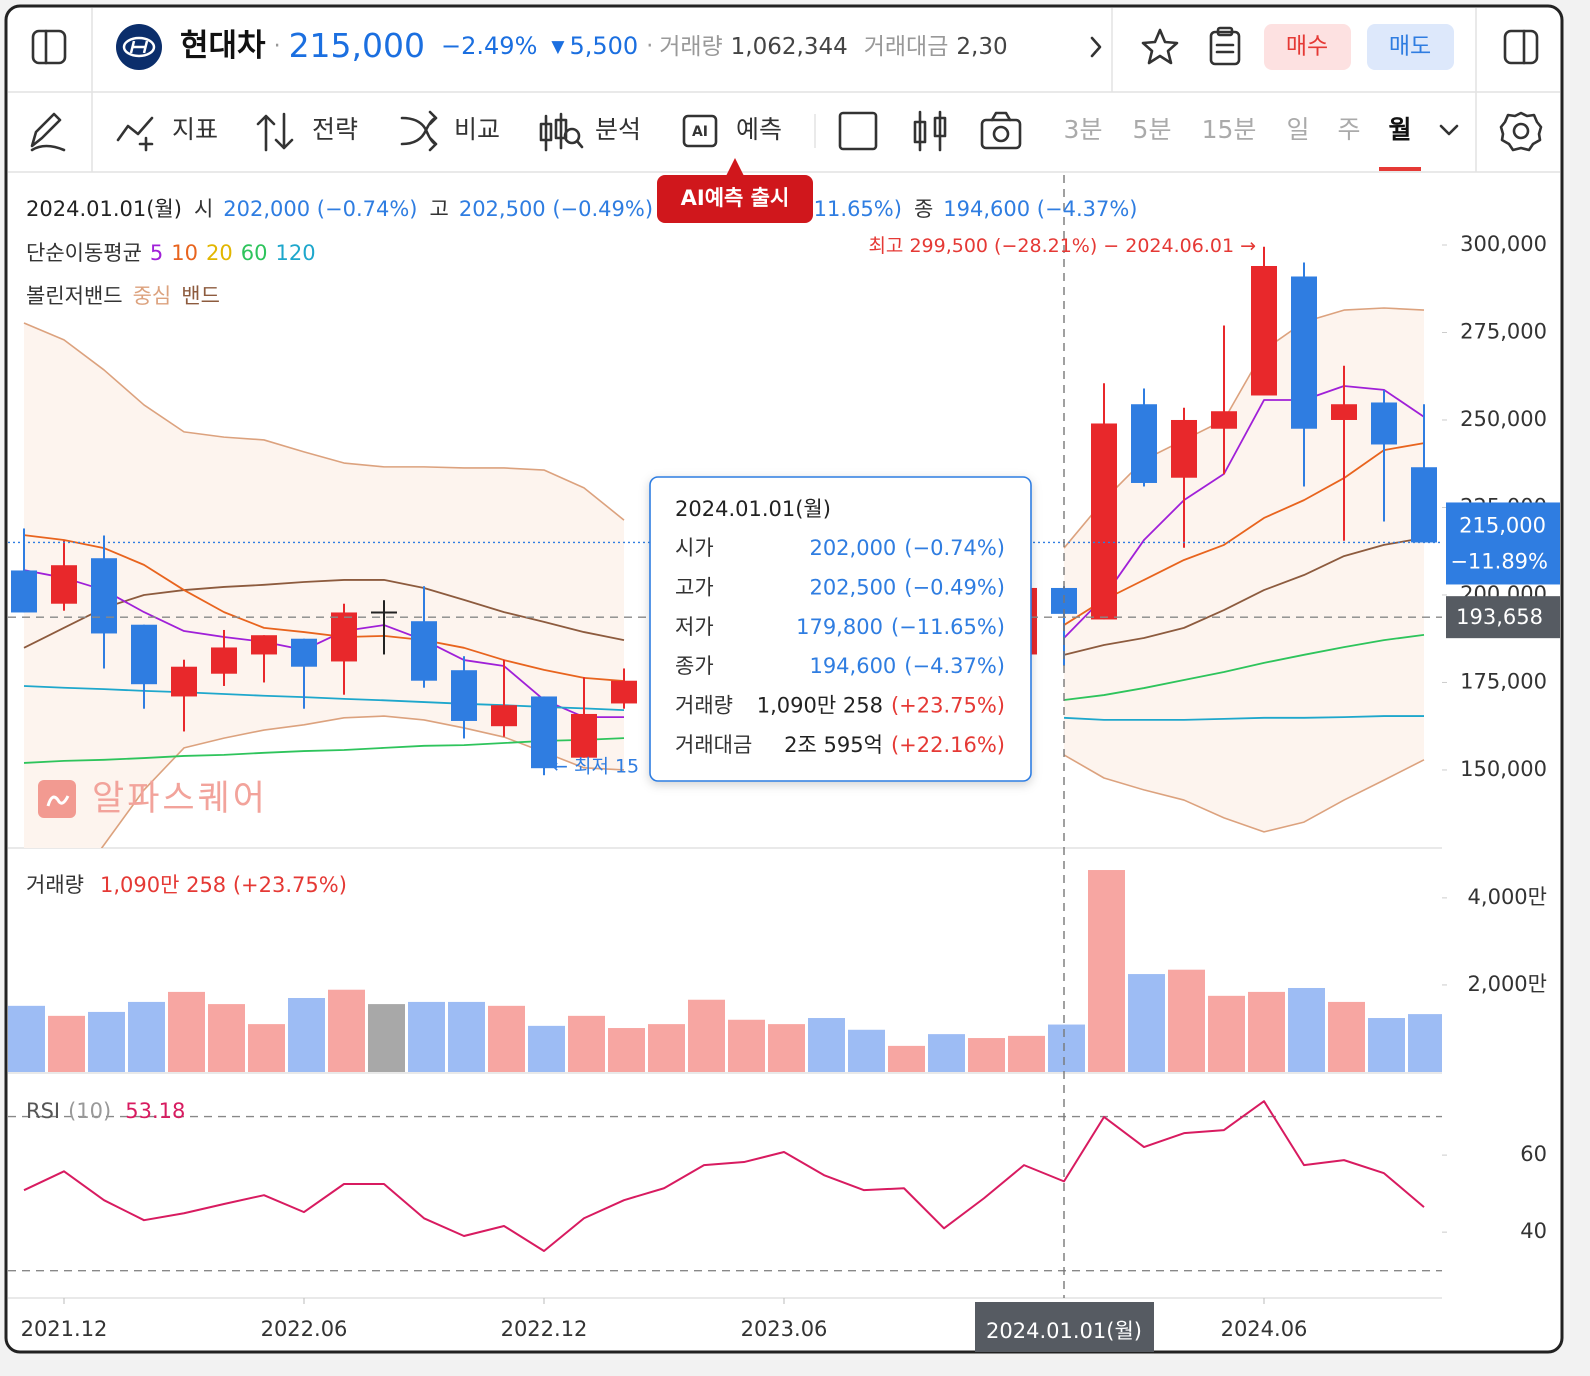 The image size is (1590, 1376). Describe the element at coordinates (1225, 46) in the screenshot. I see `memo-icon` at that location.